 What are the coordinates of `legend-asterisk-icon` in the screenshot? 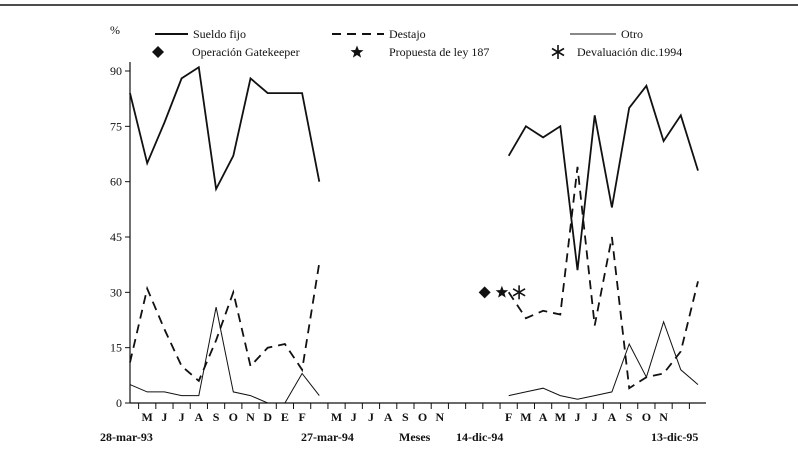 It's located at (558, 52).